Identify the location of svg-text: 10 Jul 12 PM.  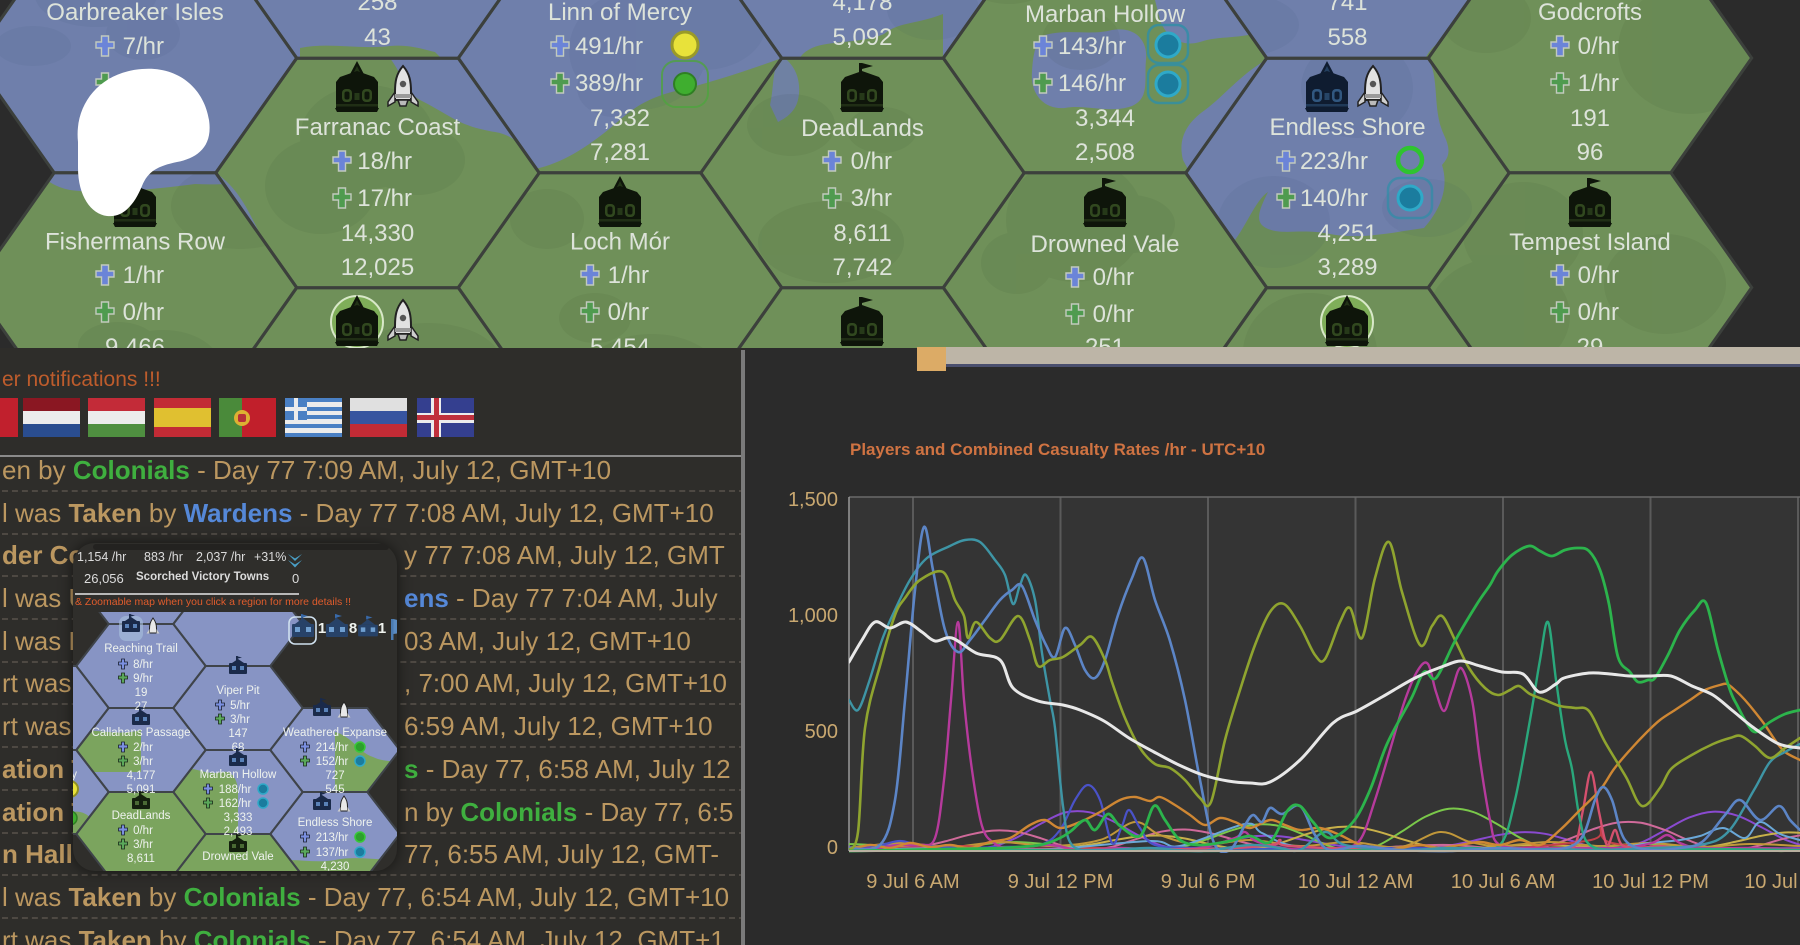
(1650, 882).